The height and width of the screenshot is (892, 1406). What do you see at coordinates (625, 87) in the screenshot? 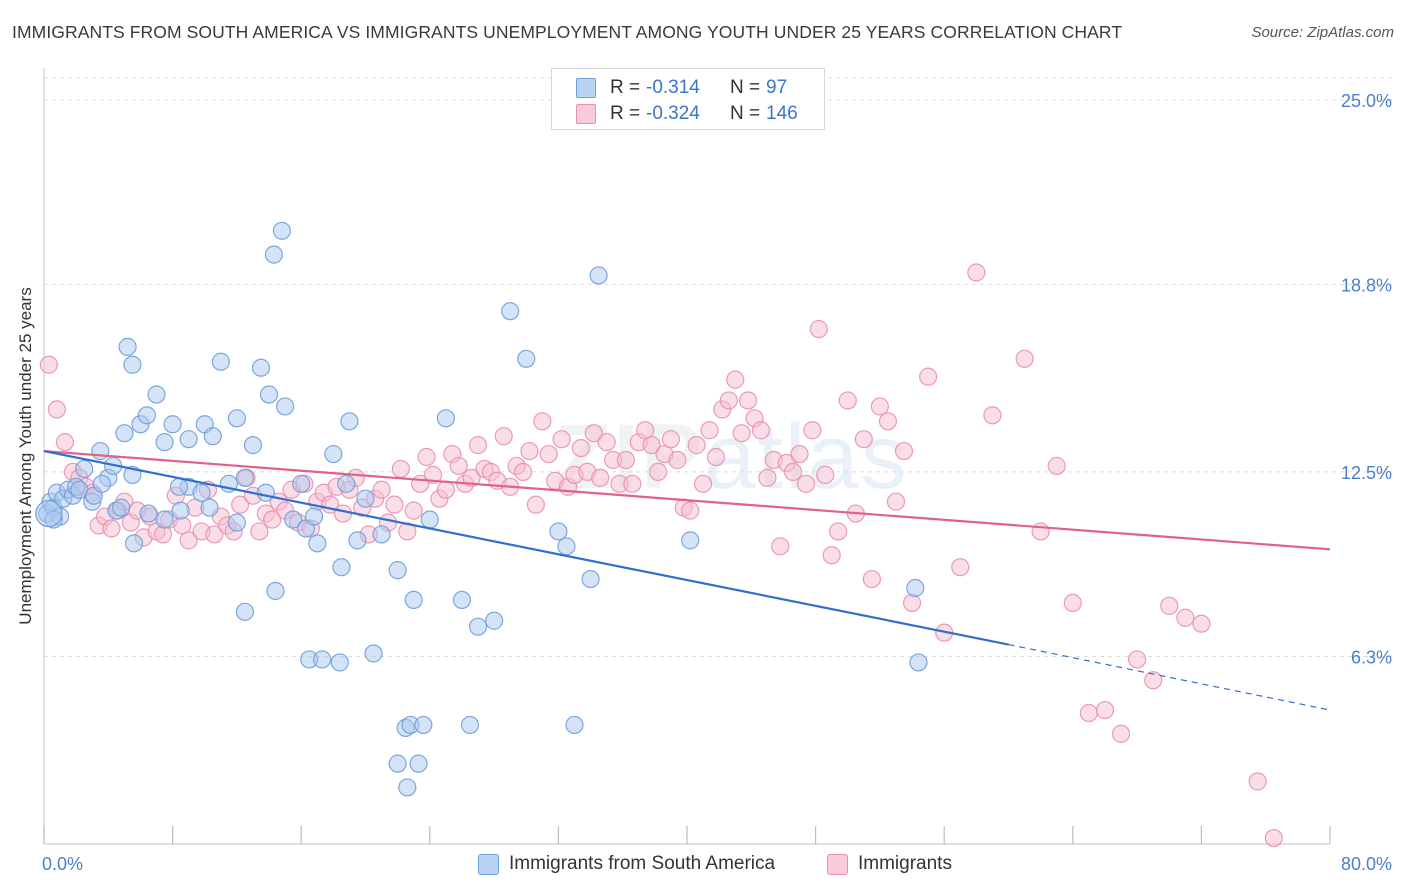
I see `legend-r-label: R =` at bounding box center [625, 87].